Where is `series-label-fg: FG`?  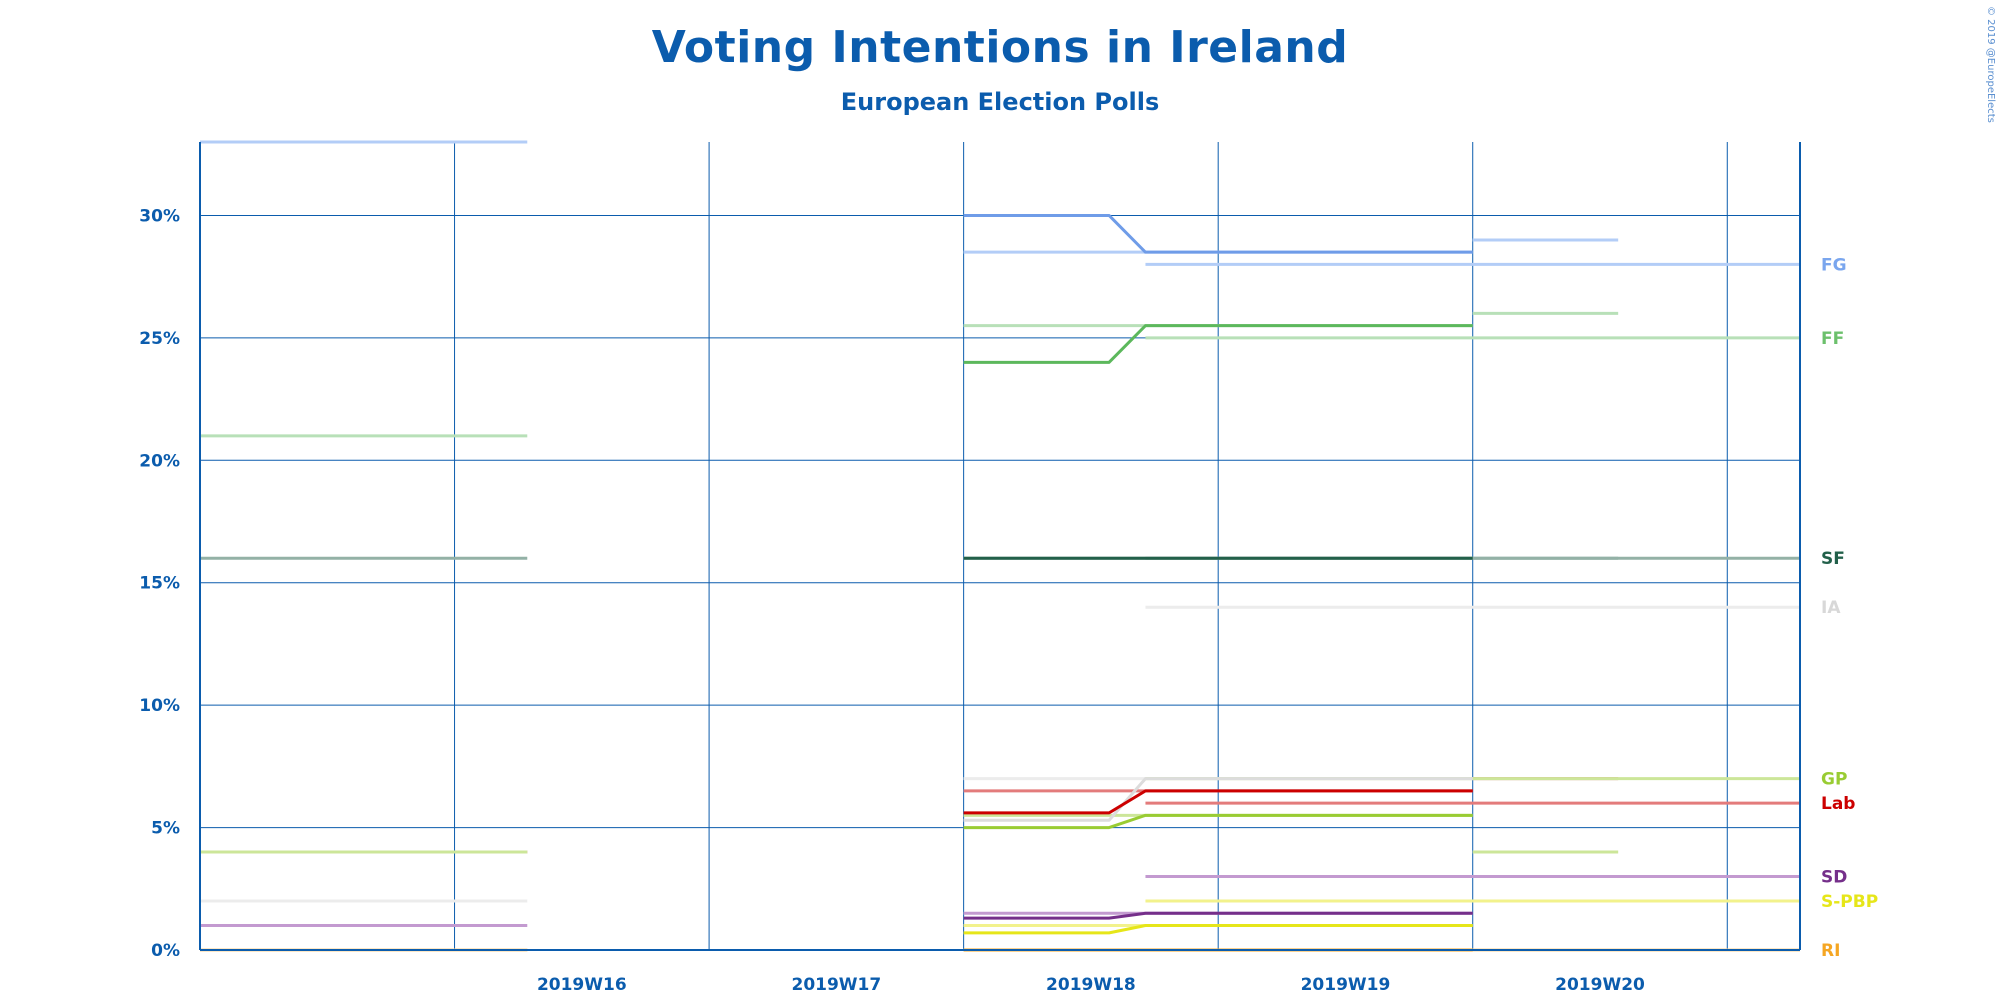
series-label-fg: FG is located at coordinates (1834, 265).